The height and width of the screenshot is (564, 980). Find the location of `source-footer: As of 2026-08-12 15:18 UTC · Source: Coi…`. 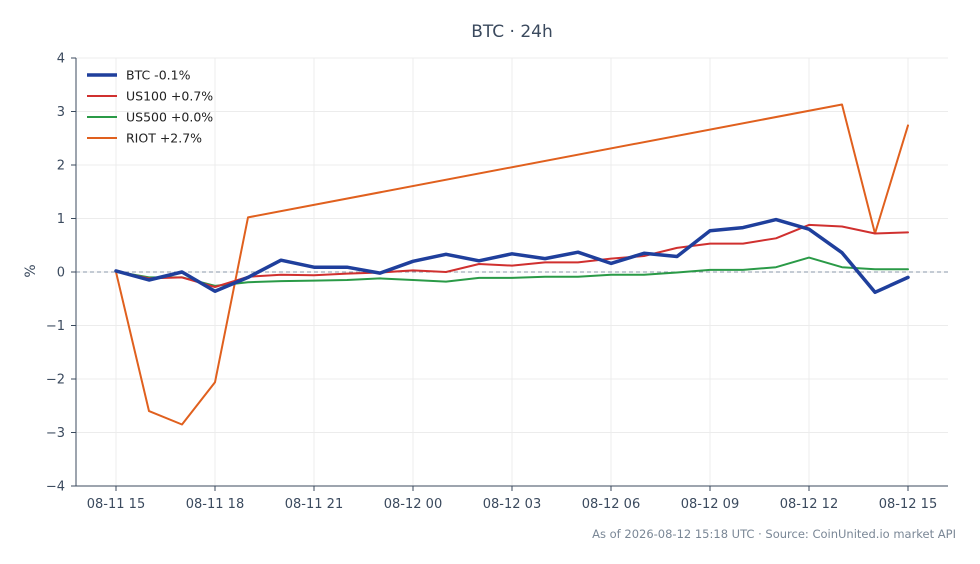

source-footer: As of 2026-08-12 15:18 UTC · Source: Coi… is located at coordinates (774, 534).